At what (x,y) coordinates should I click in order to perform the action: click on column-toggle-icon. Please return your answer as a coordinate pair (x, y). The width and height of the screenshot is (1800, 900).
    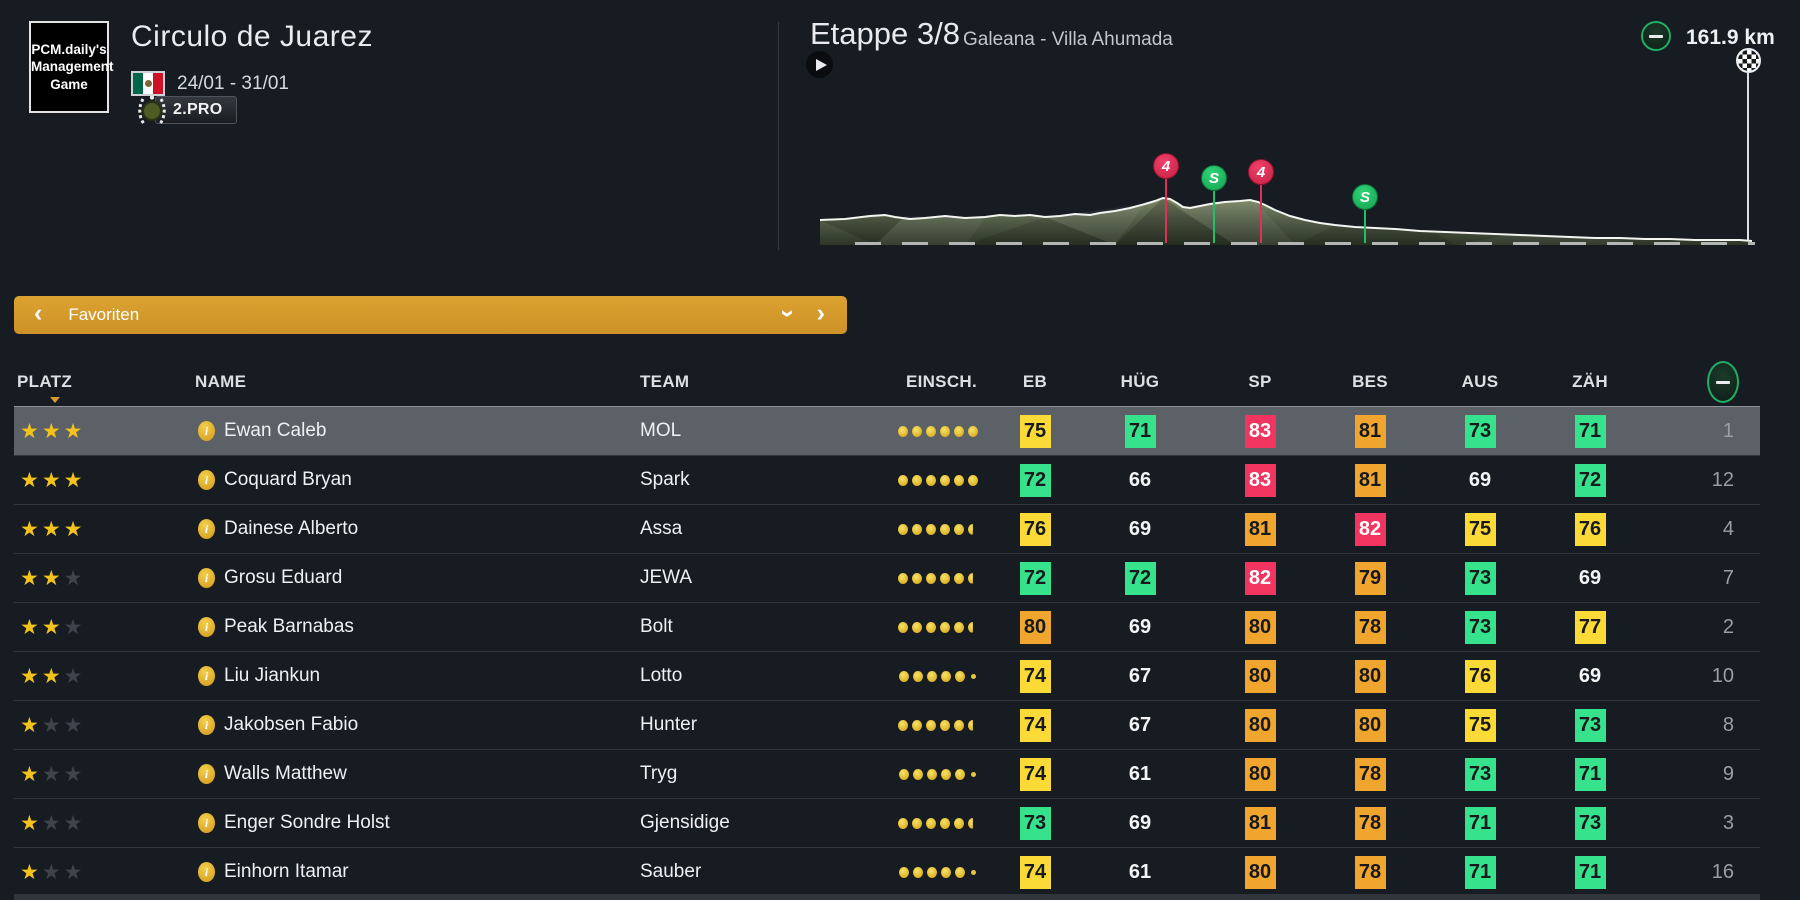
    Looking at the image, I should click on (1723, 382).